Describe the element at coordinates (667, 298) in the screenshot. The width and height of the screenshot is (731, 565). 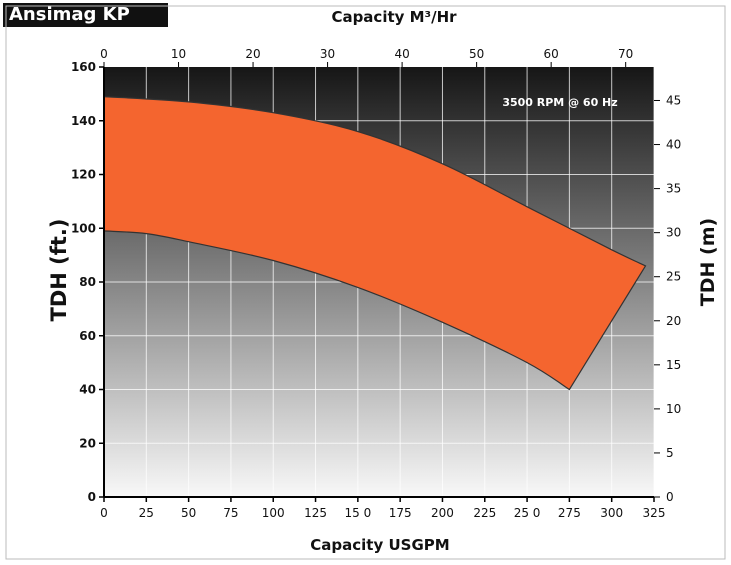
I see `right-ticks: 0 5 10 15 20 25 30 35 40 45` at that location.